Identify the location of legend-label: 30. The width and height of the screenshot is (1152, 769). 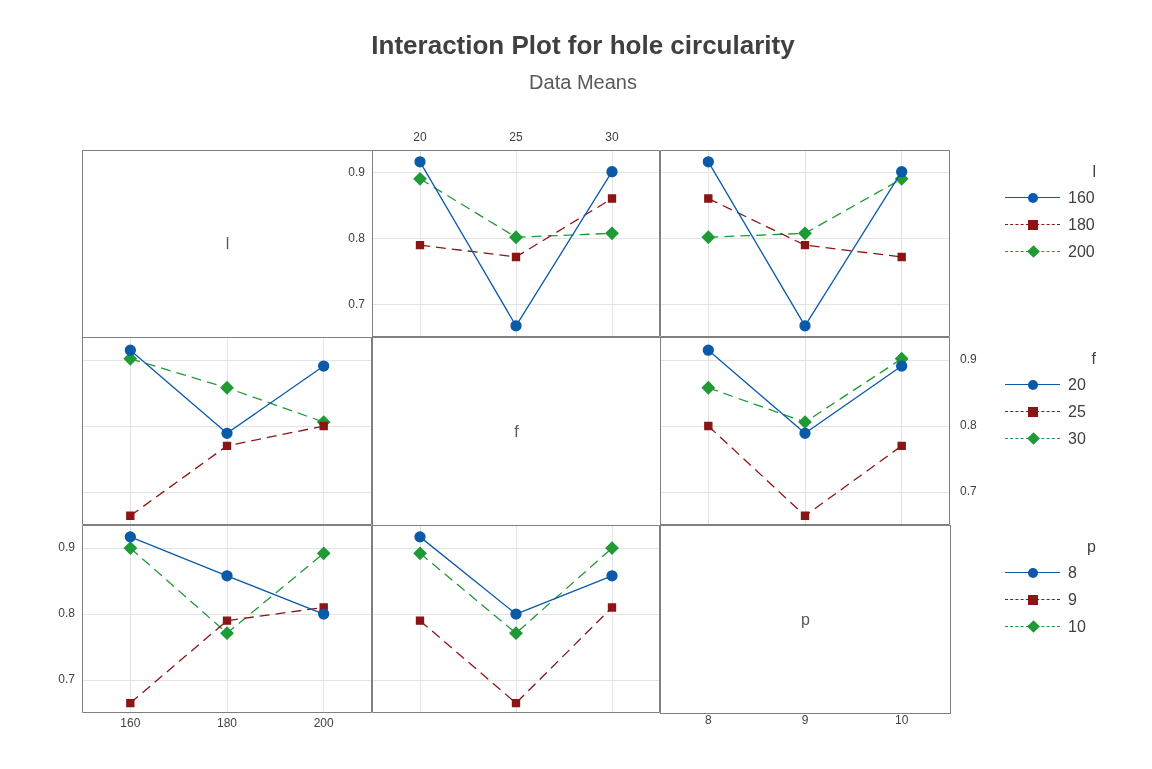
(1077, 438).